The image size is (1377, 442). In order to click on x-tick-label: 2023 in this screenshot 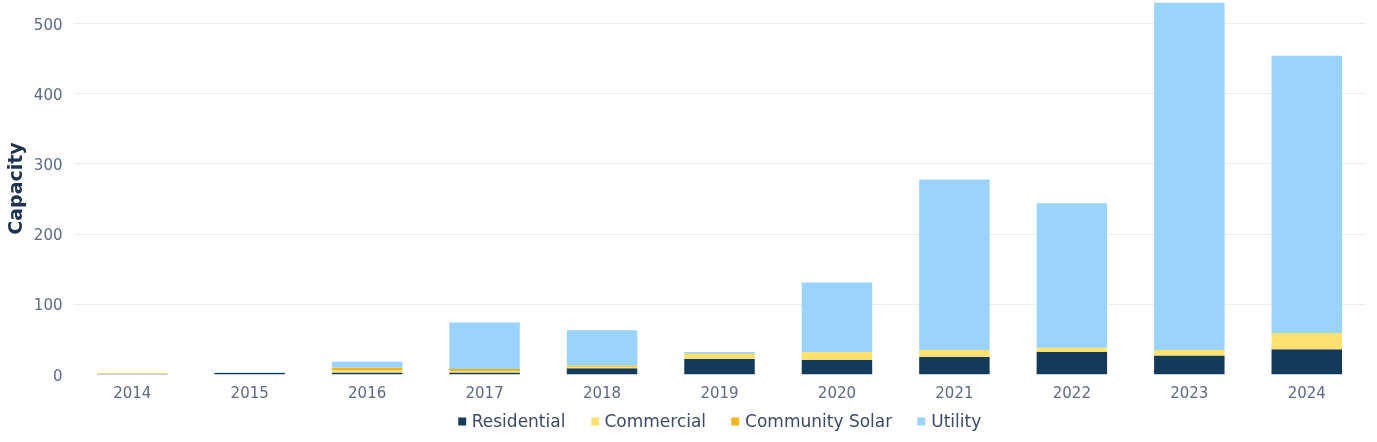, I will do `click(1189, 392)`.